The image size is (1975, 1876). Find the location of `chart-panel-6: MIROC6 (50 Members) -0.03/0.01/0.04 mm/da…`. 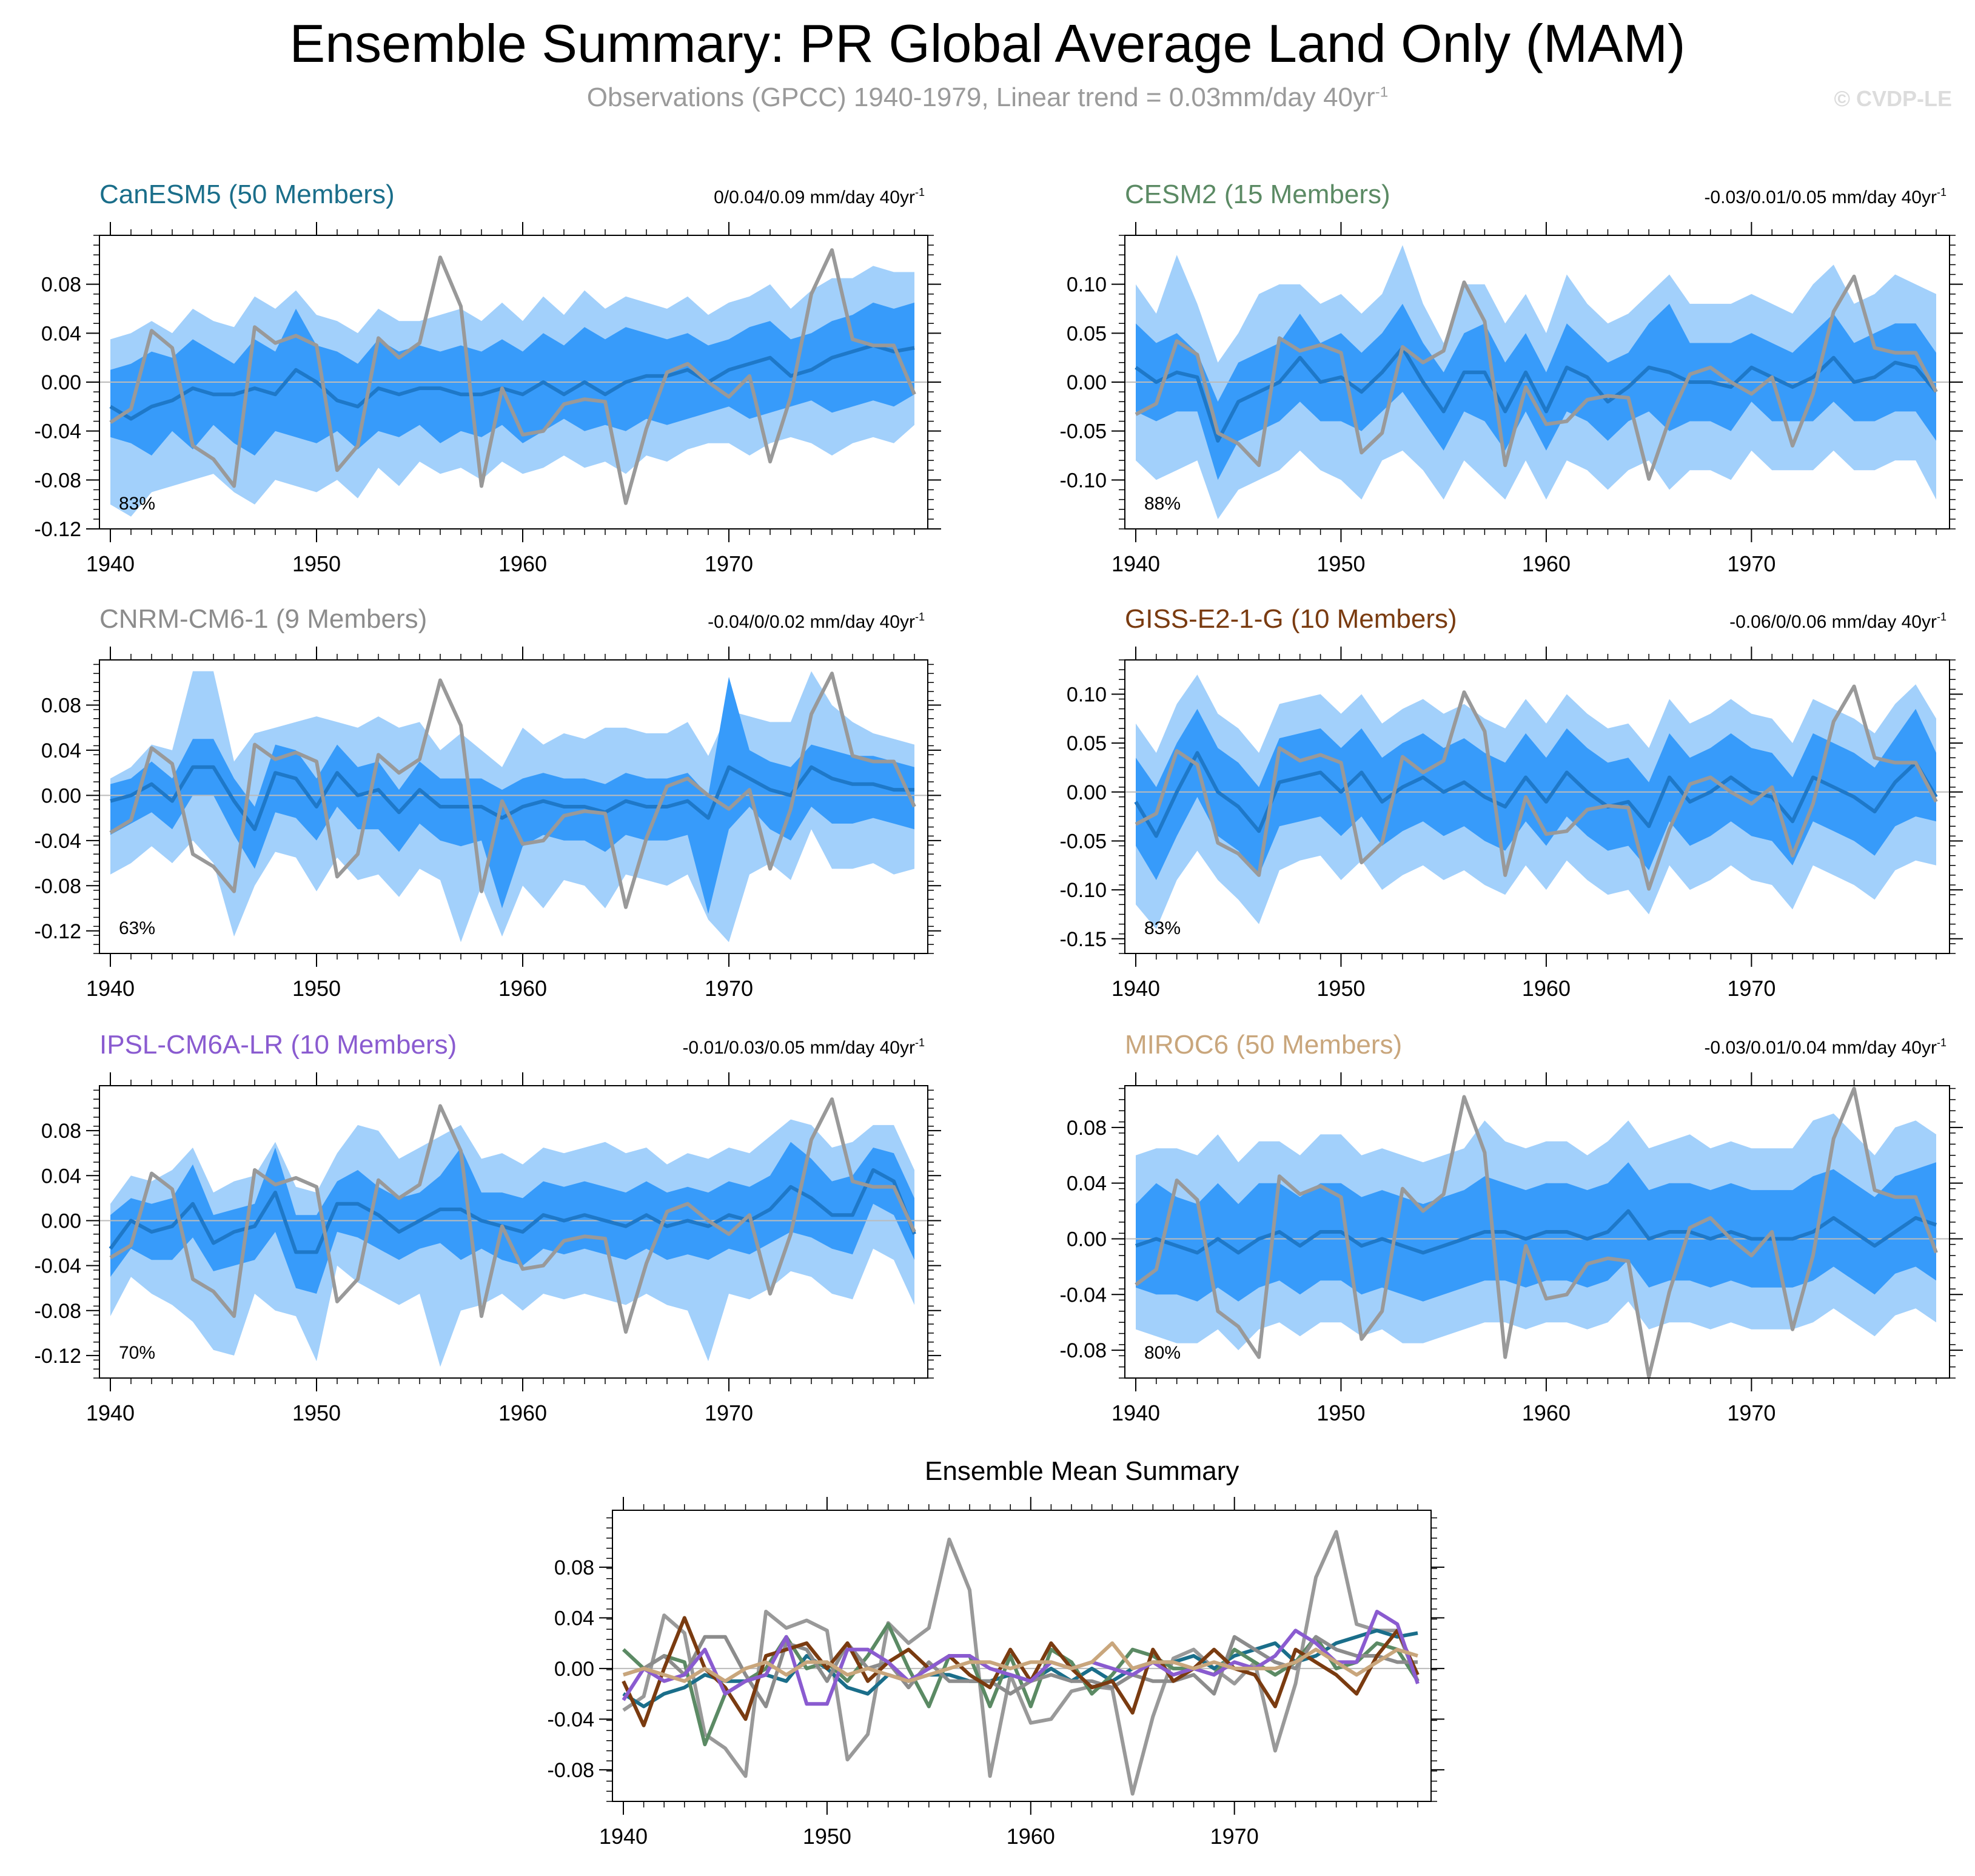

chart-panel-6: MIROC6 (50 Members) -0.03/0.01/0.04 mm/da… is located at coordinates (1511, 1227).